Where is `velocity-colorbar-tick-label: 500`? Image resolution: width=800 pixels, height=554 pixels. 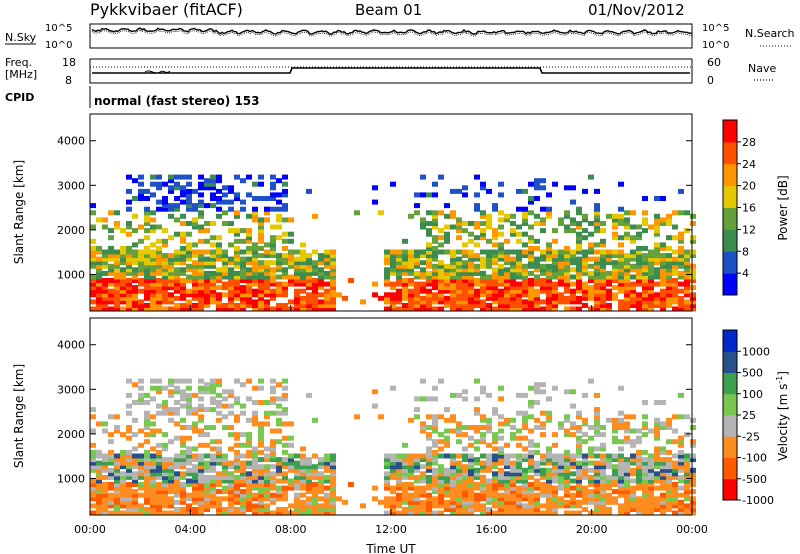 velocity-colorbar-tick-label: 500 is located at coordinates (752, 373).